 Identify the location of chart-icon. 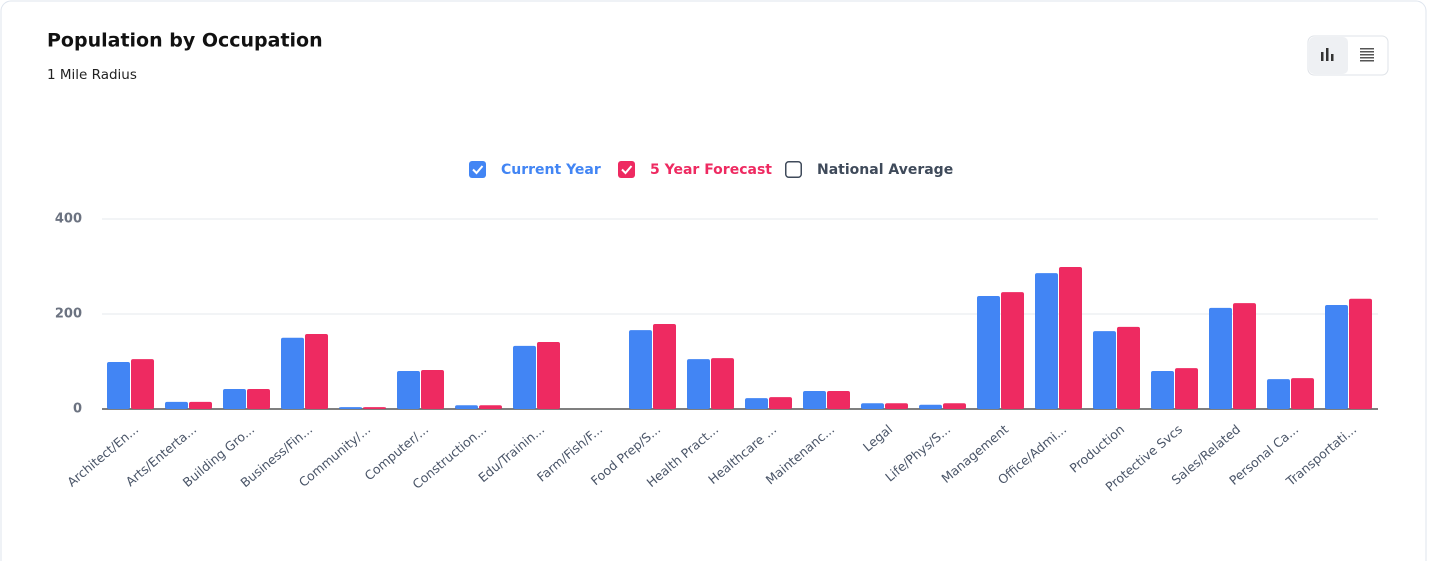
(1327, 54).